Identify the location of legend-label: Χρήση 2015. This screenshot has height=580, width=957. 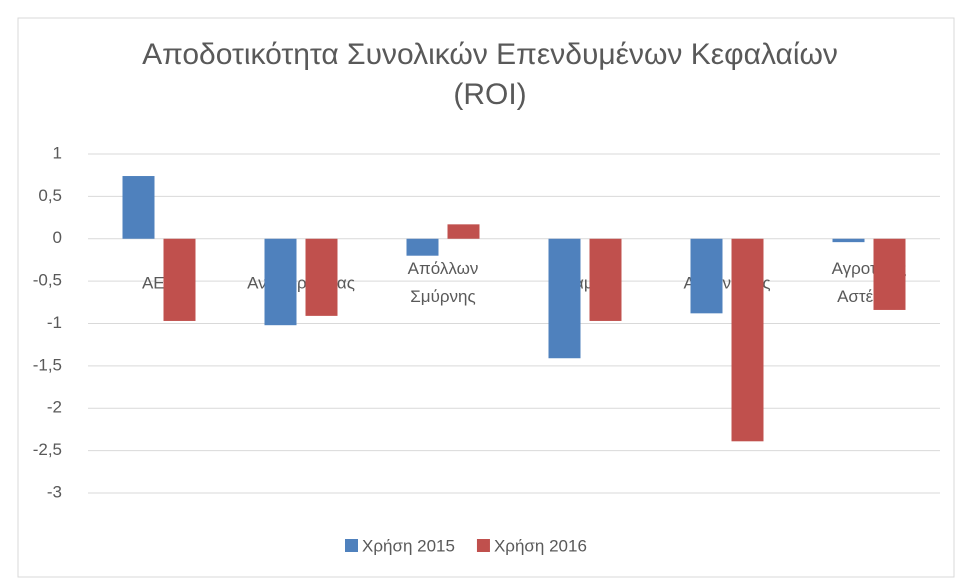
(408, 545).